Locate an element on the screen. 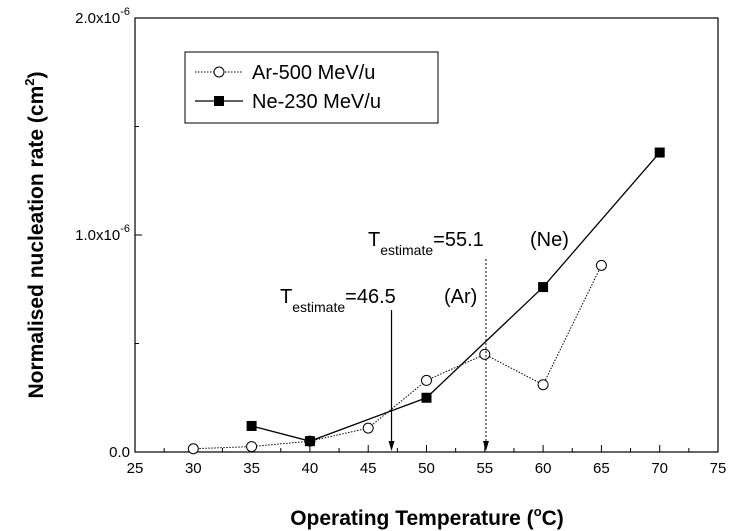 Image resolution: width=733 pixels, height=531 pixels. ne-estimate-tag: (Ne) is located at coordinates (549, 240).